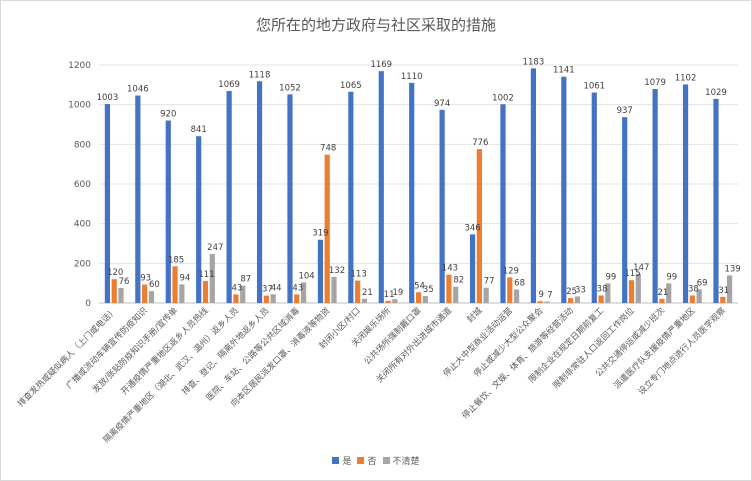  What do you see at coordinates (625, 111) in the screenshot?
I see `data-label: 937` at bounding box center [625, 111].